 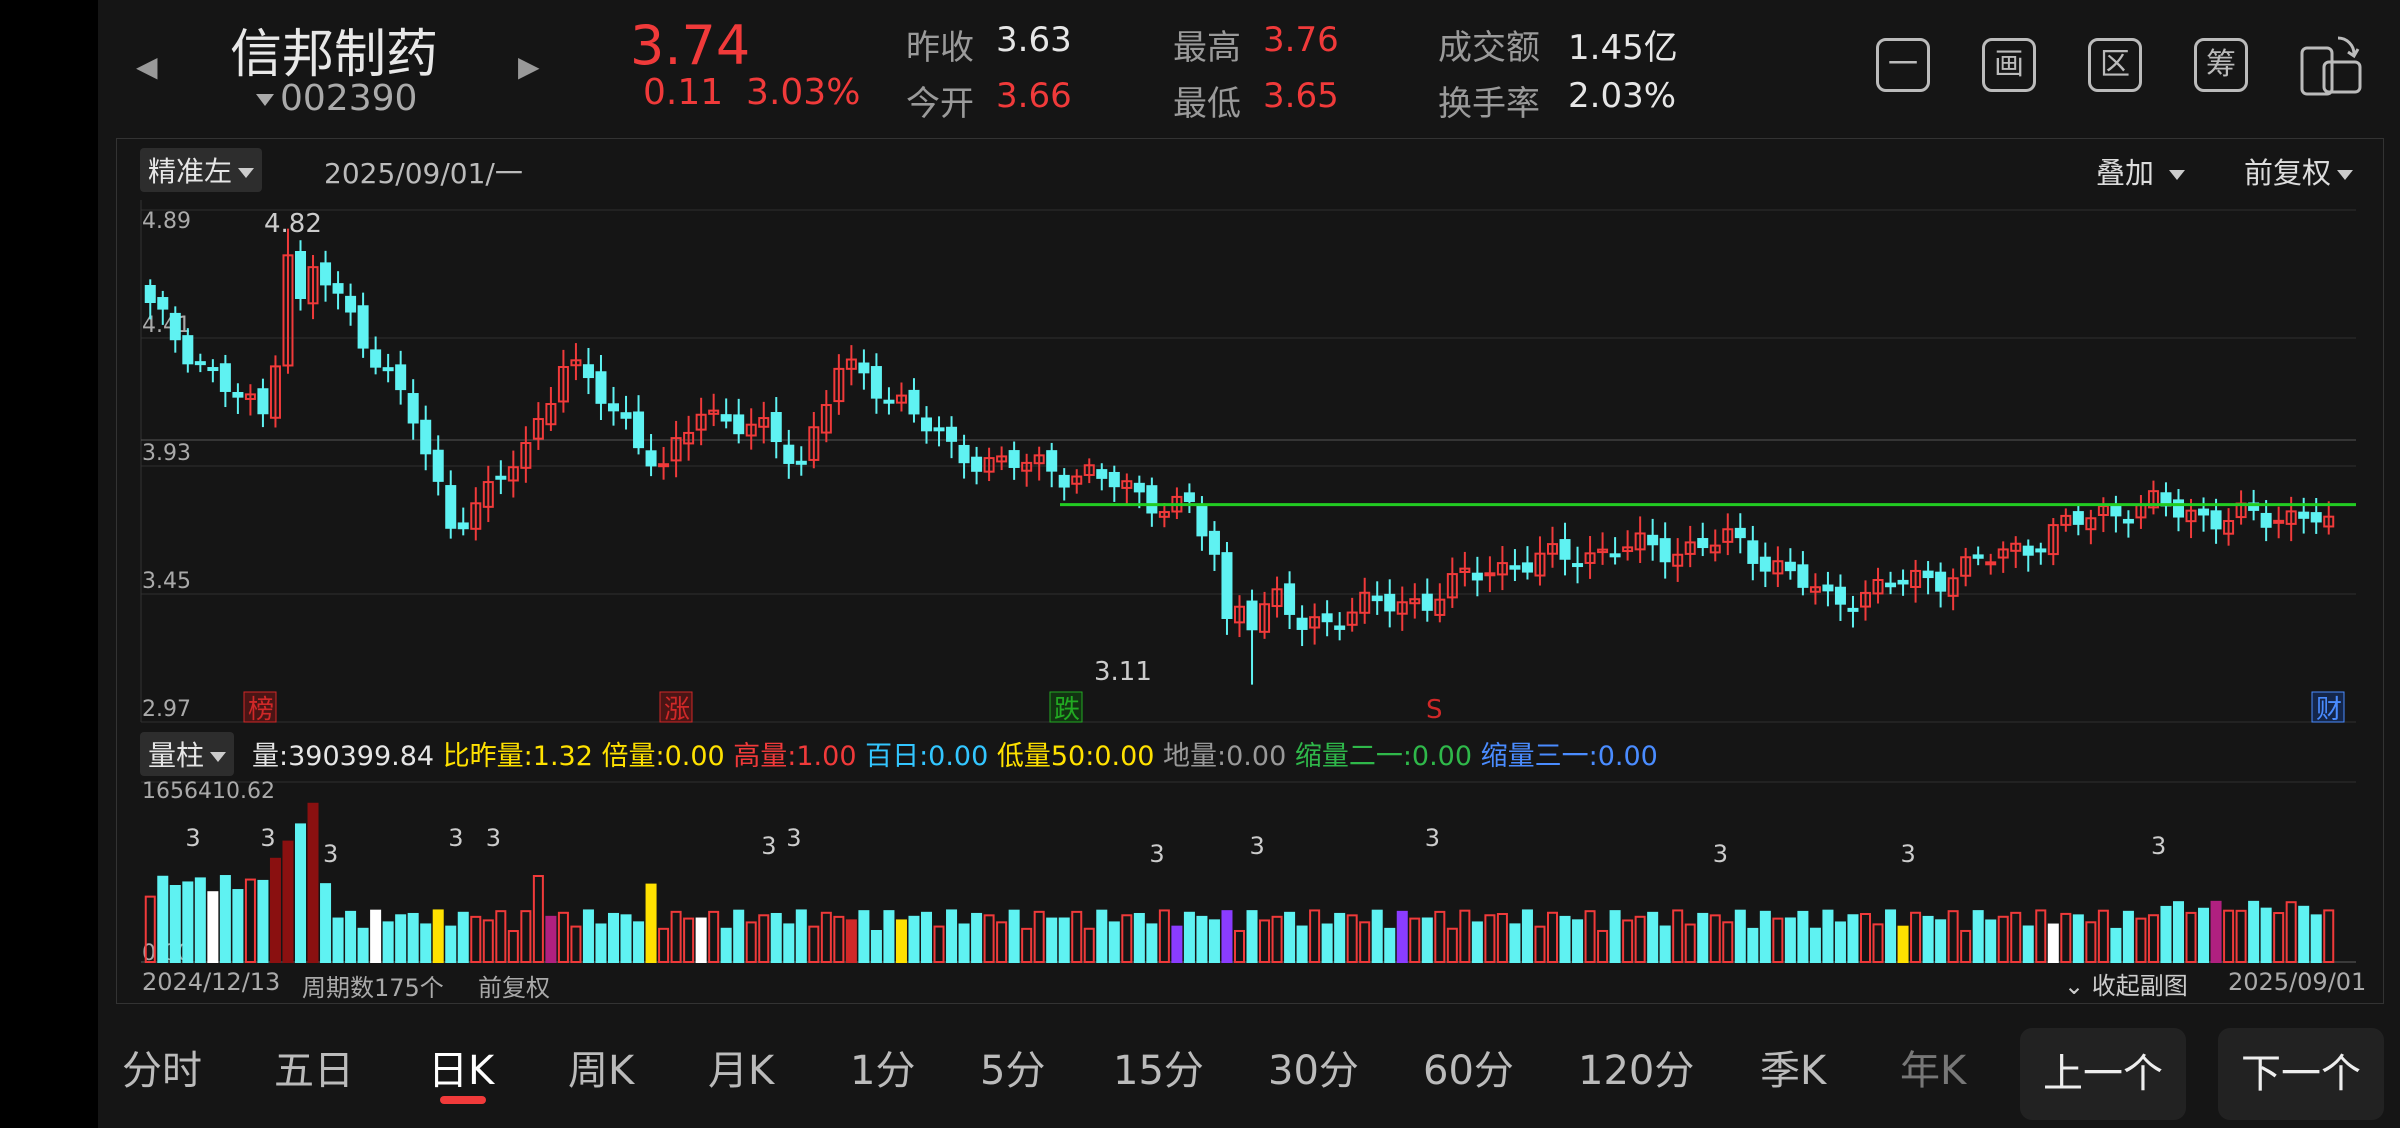 What do you see at coordinates (529, 66) in the screenshot?
I see `next-stock-arrow-icon: ▶` at bounding box center [529, 66].